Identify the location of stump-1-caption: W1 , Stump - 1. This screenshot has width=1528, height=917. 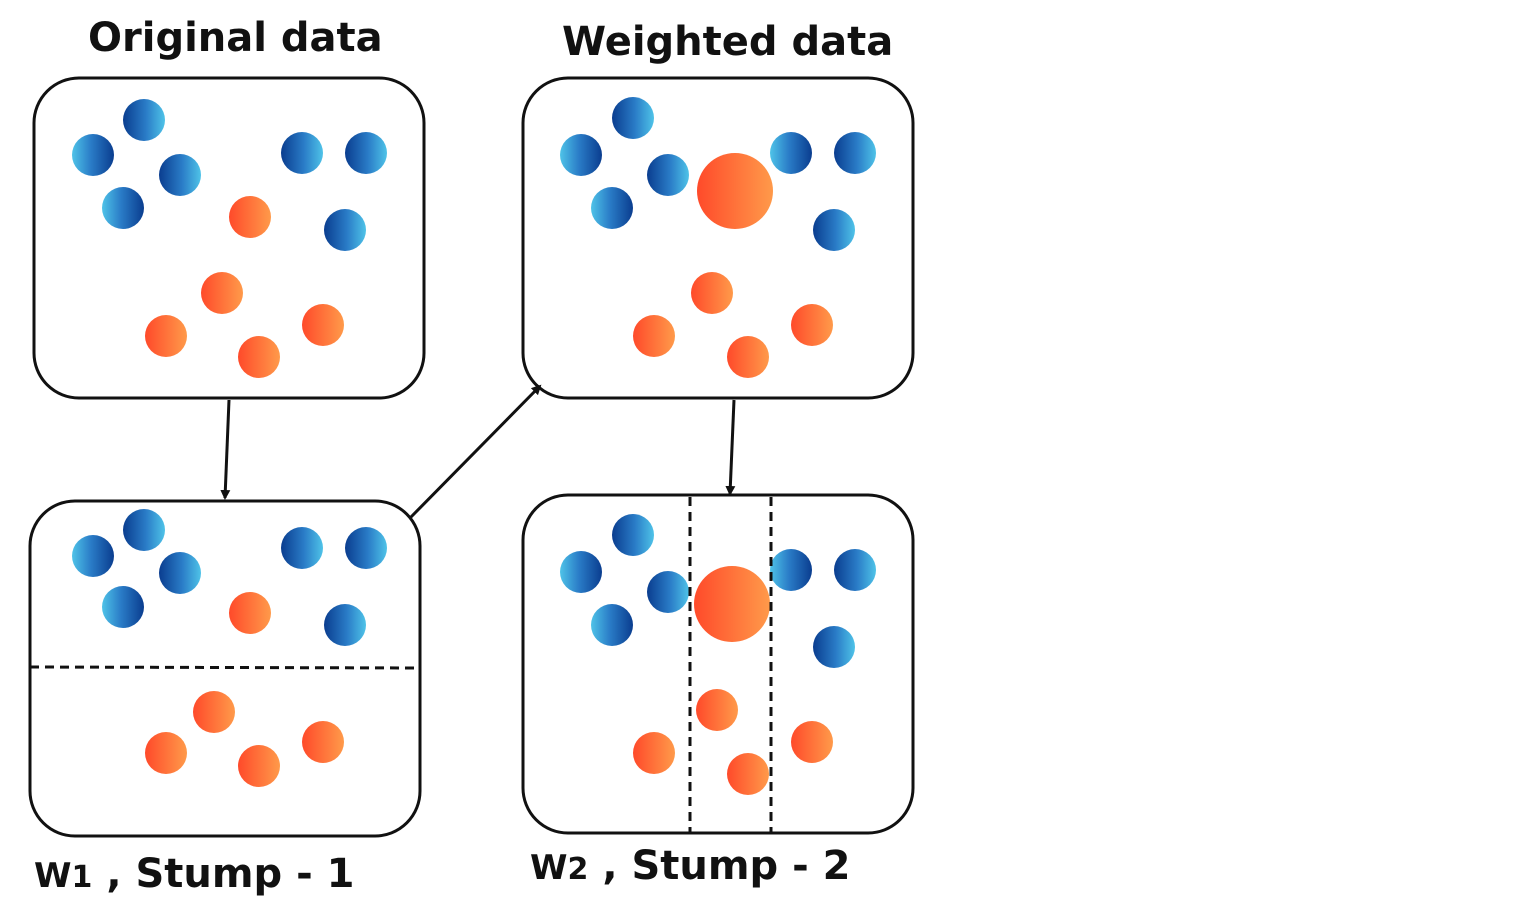
(194, 874).